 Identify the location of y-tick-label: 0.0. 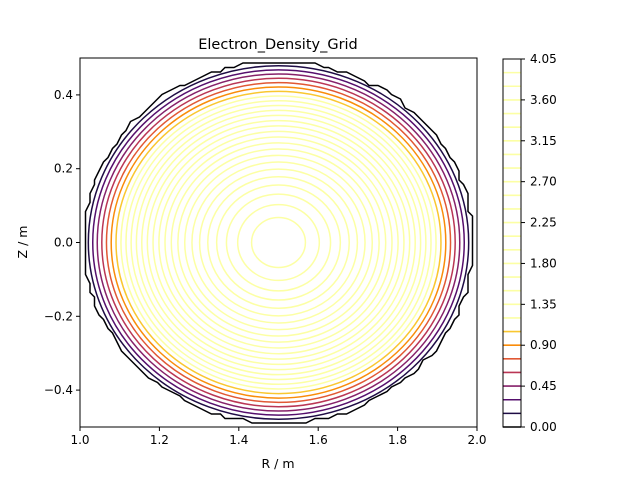
(63, 243).